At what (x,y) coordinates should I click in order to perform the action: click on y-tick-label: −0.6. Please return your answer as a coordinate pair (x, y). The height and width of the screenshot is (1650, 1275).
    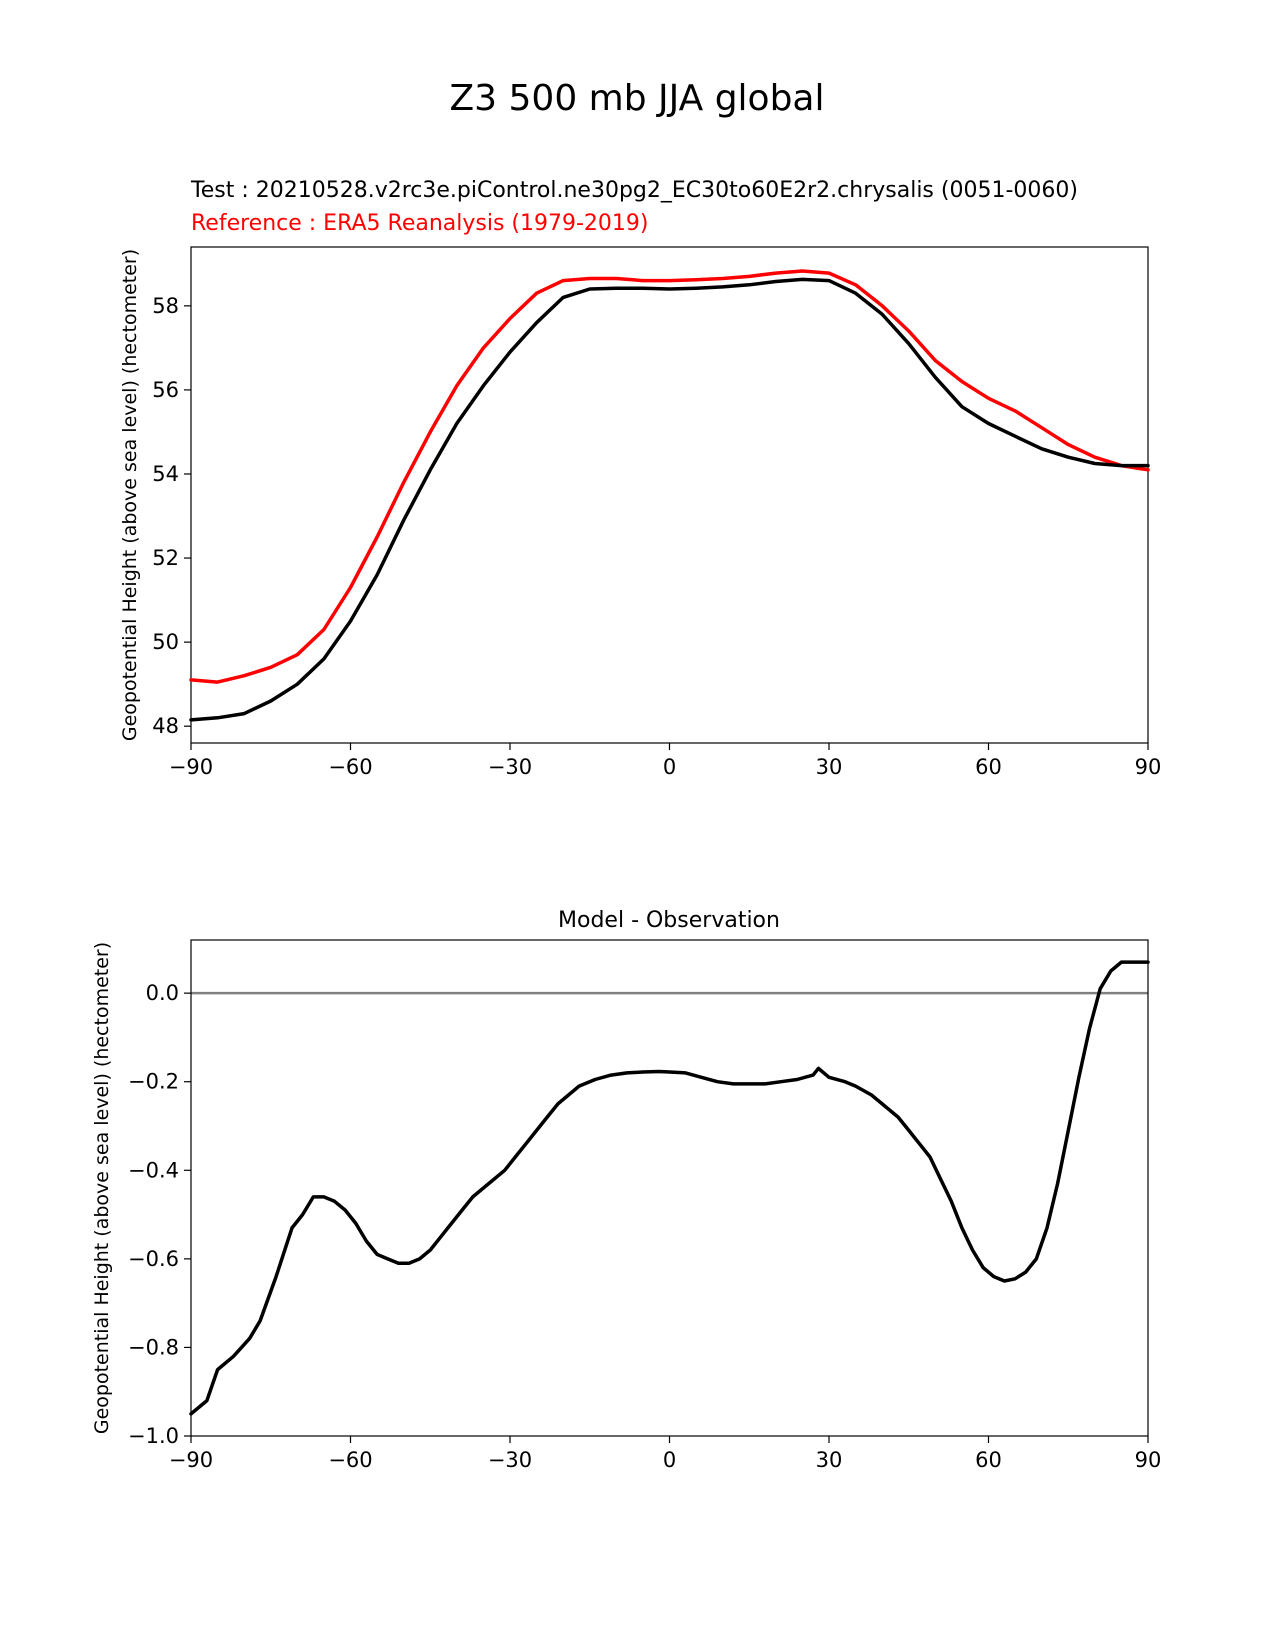
    Looking at the image, I should click on (153, 1259).